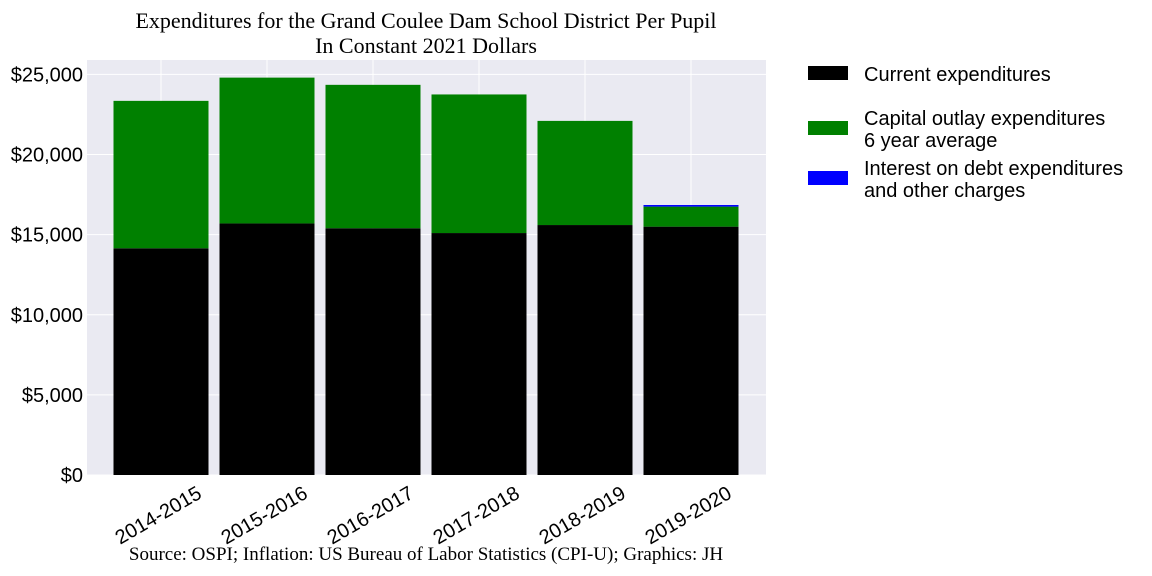 The height and width of the screenshot is (576, 1152). Describe the element at coordinates (477, 515) in the screenshot. I see `x-tick-label: 2017-2018` at that location.